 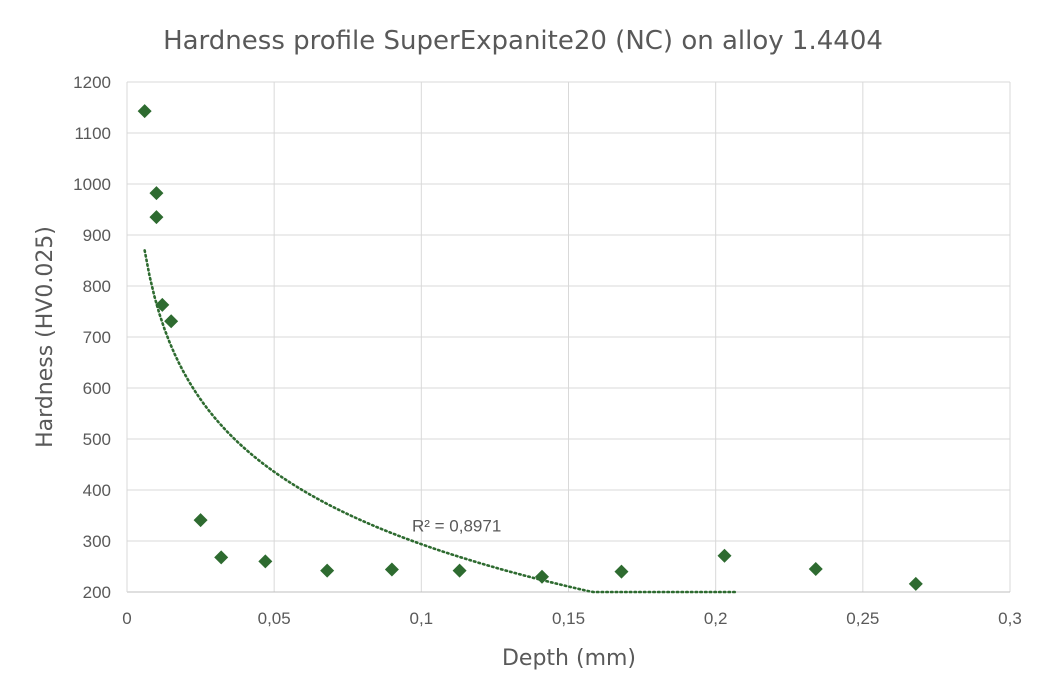 What do you see at coordinates (274, 618) in the screenshot?
I see `x-tick-label: 0,05` at bounding box center [274, 618].